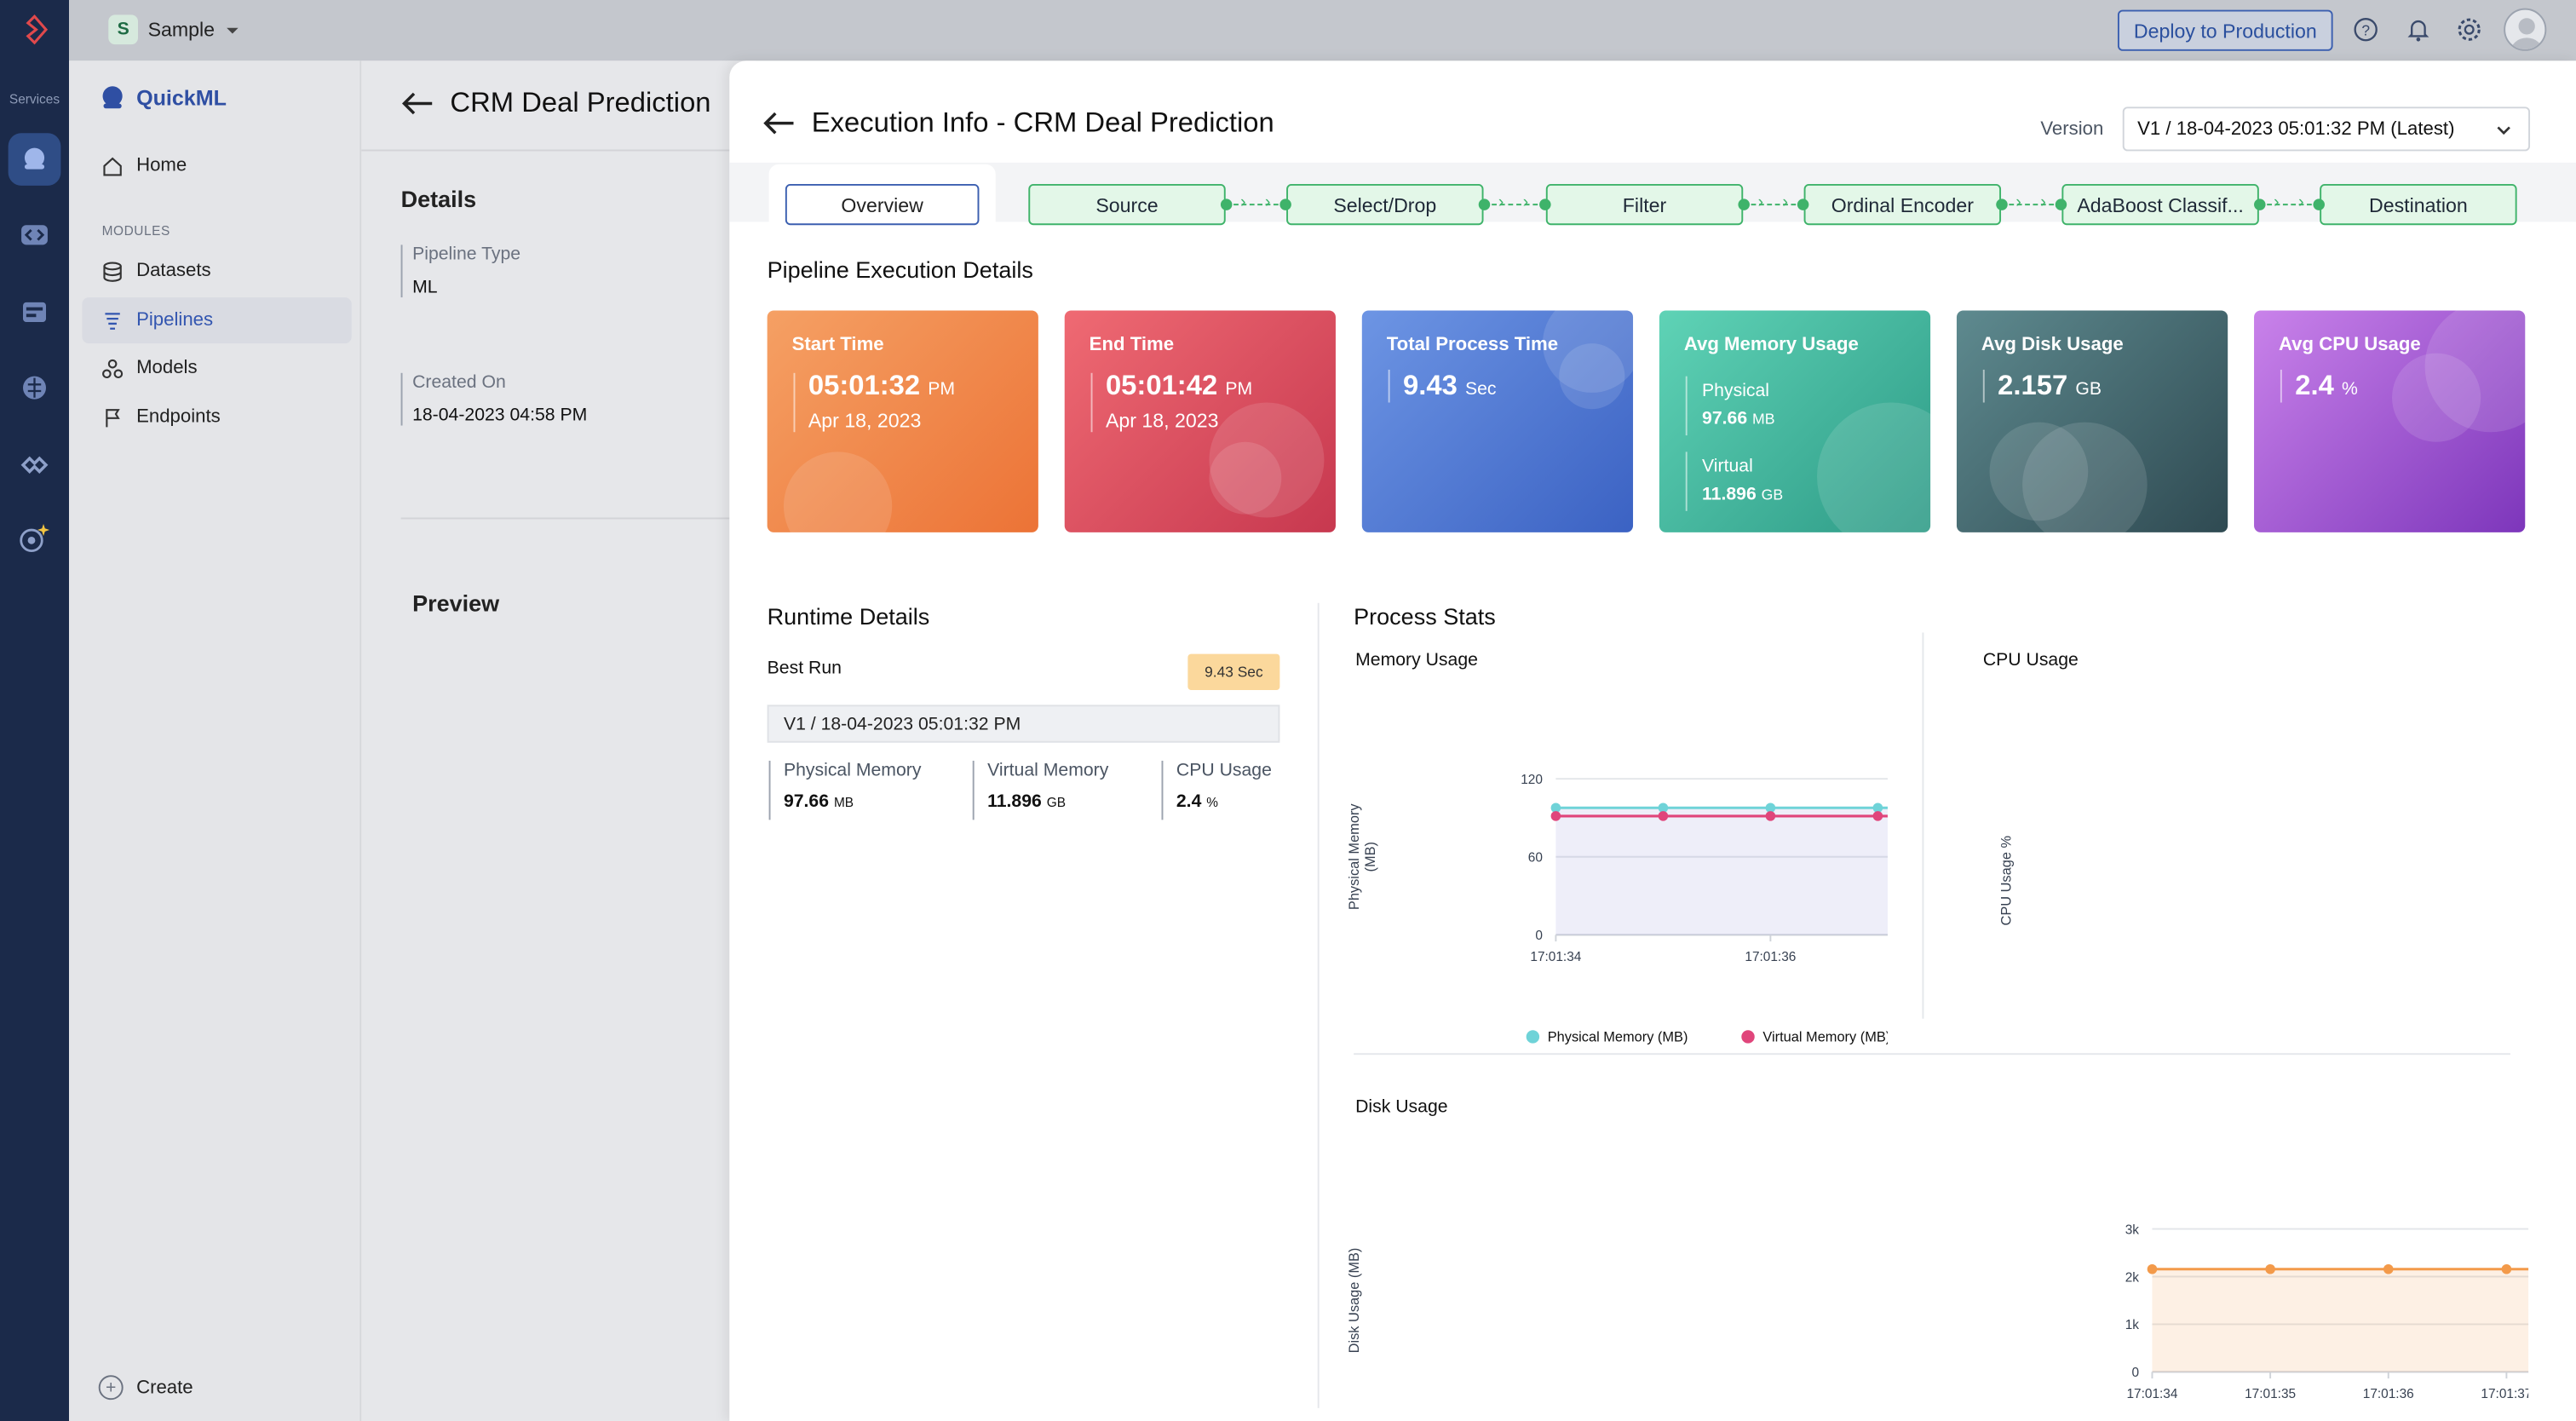 The height and width of the screenshot is (1421, 2576). I want to click on field-label: Created On, so click(459, 382).